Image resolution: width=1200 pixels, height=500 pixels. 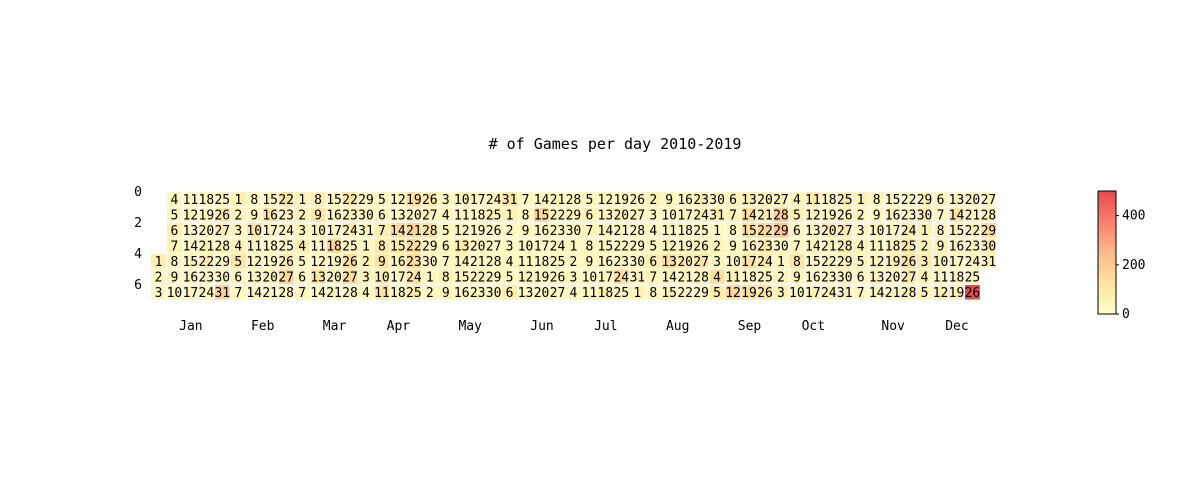 What do you see at coordinates (191, 277) in the screenshot?
I see `heatmap-cell-label: 16` at bounding box center [191, 277].